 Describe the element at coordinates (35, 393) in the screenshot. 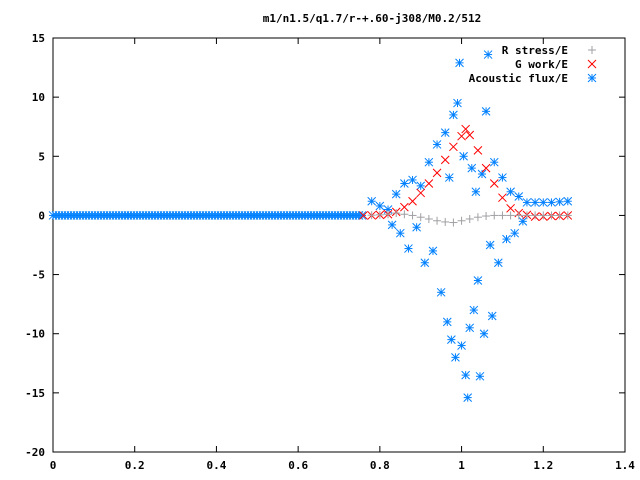

I see `y-tick-label: -15` at that location.